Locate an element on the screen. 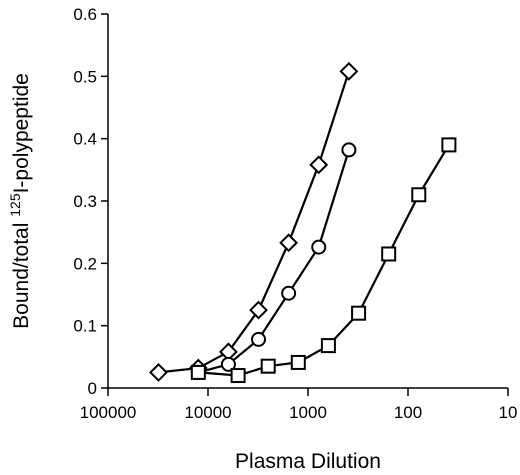 Image resolution: width=520 pixels, height=475 pixels. y-axis-title: Bound/total 125I-polypeptide is located at coordinates (20, 201).